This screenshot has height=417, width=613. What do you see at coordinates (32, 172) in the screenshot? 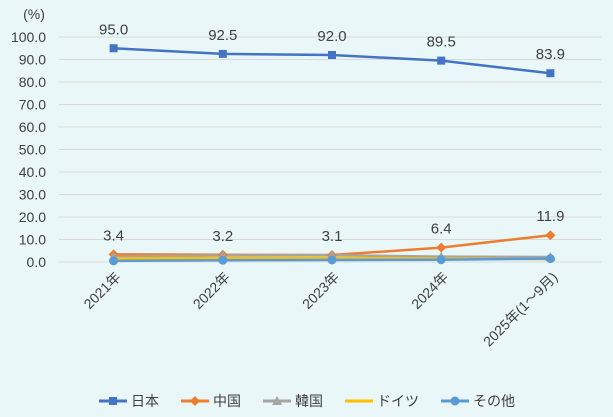
I see `y-tick-label: 40.0` at bounding box center [32, 172].